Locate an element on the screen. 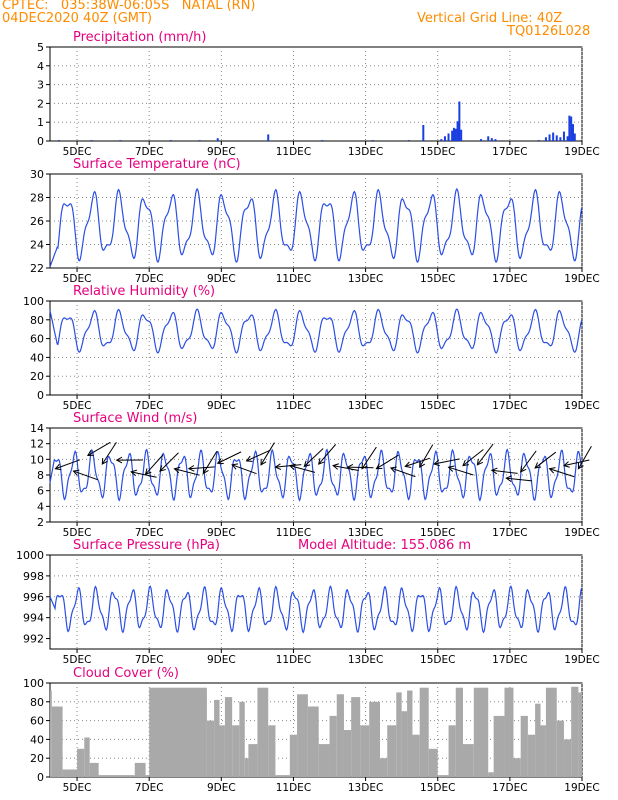  series-line is located at coordinates (316, 475).